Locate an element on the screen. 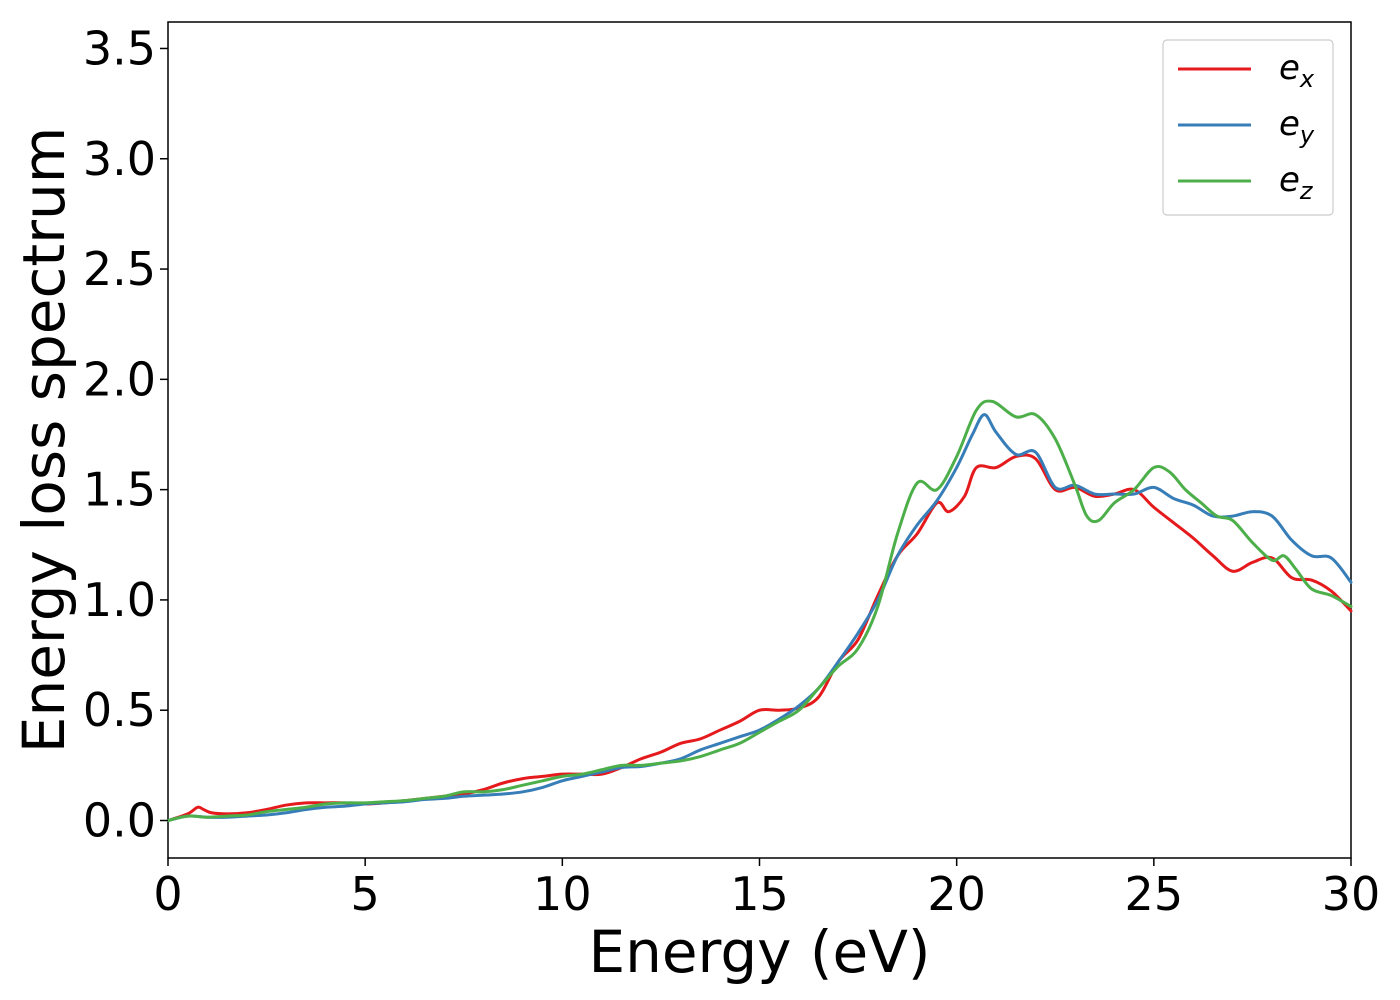  y-tick-label: 2.0 is located at coordinates (119, 379).